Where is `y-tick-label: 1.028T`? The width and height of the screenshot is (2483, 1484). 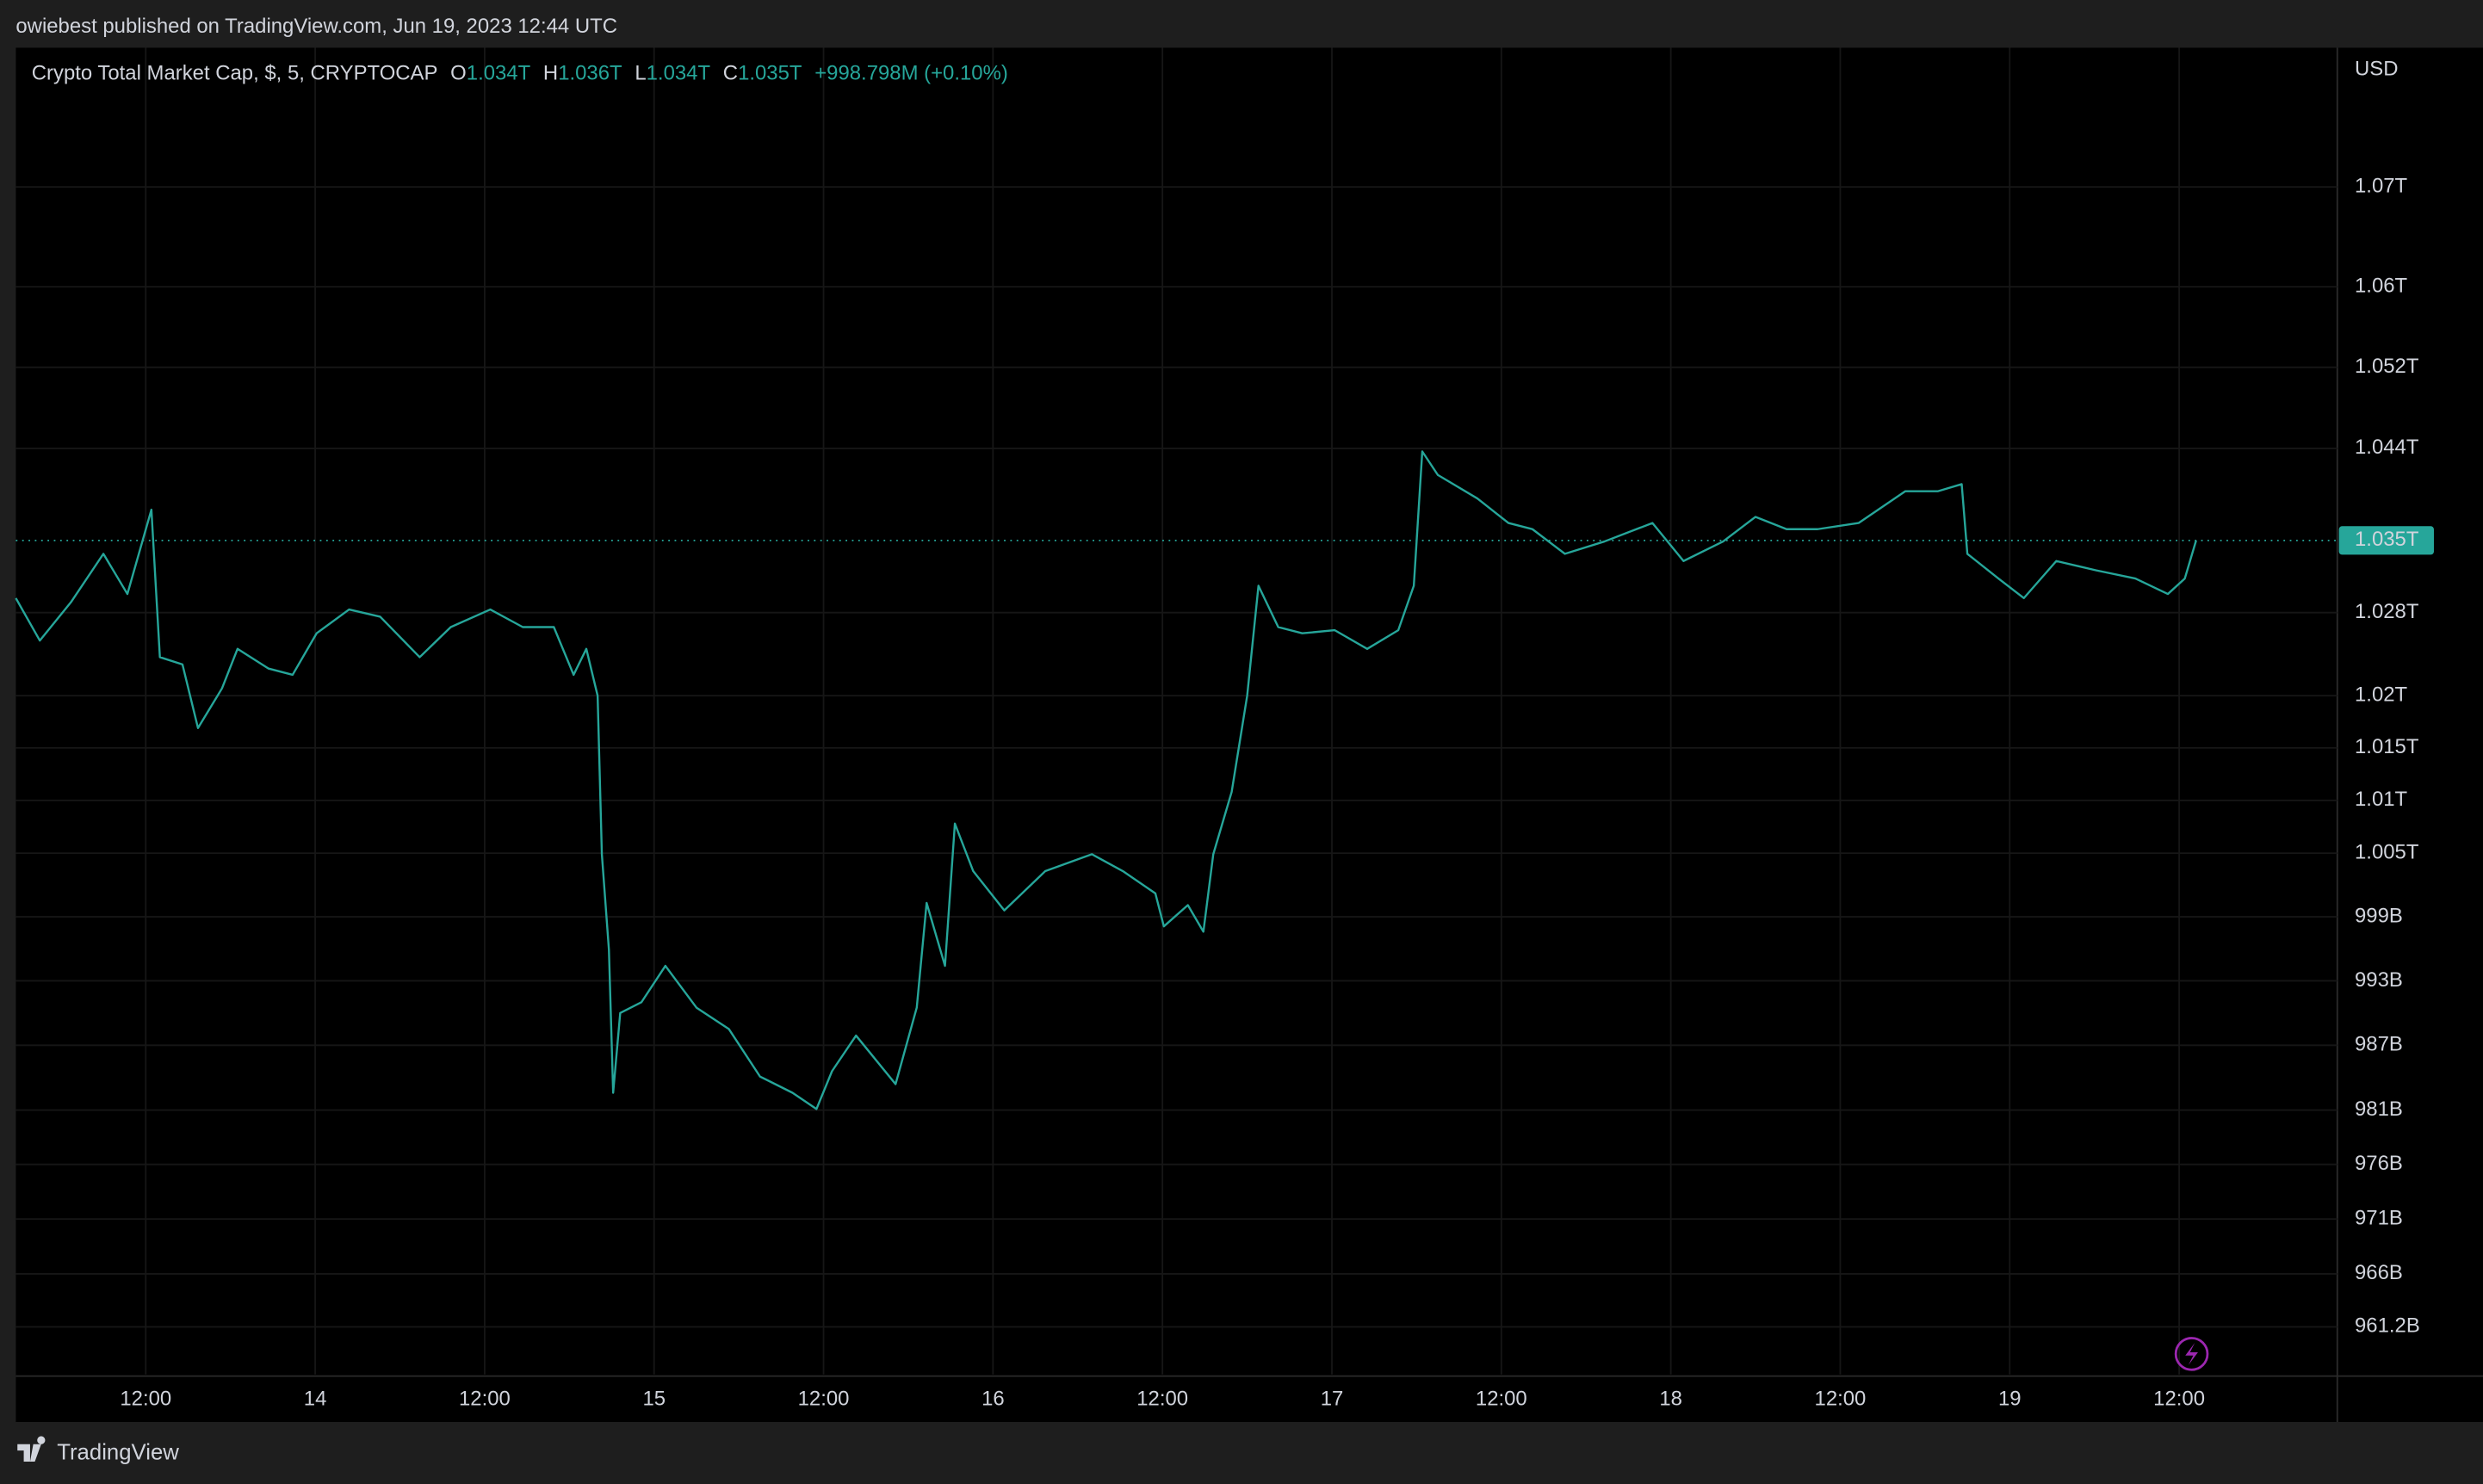
y-tick-label: 1.028T is located at coordinates (2387, 611).